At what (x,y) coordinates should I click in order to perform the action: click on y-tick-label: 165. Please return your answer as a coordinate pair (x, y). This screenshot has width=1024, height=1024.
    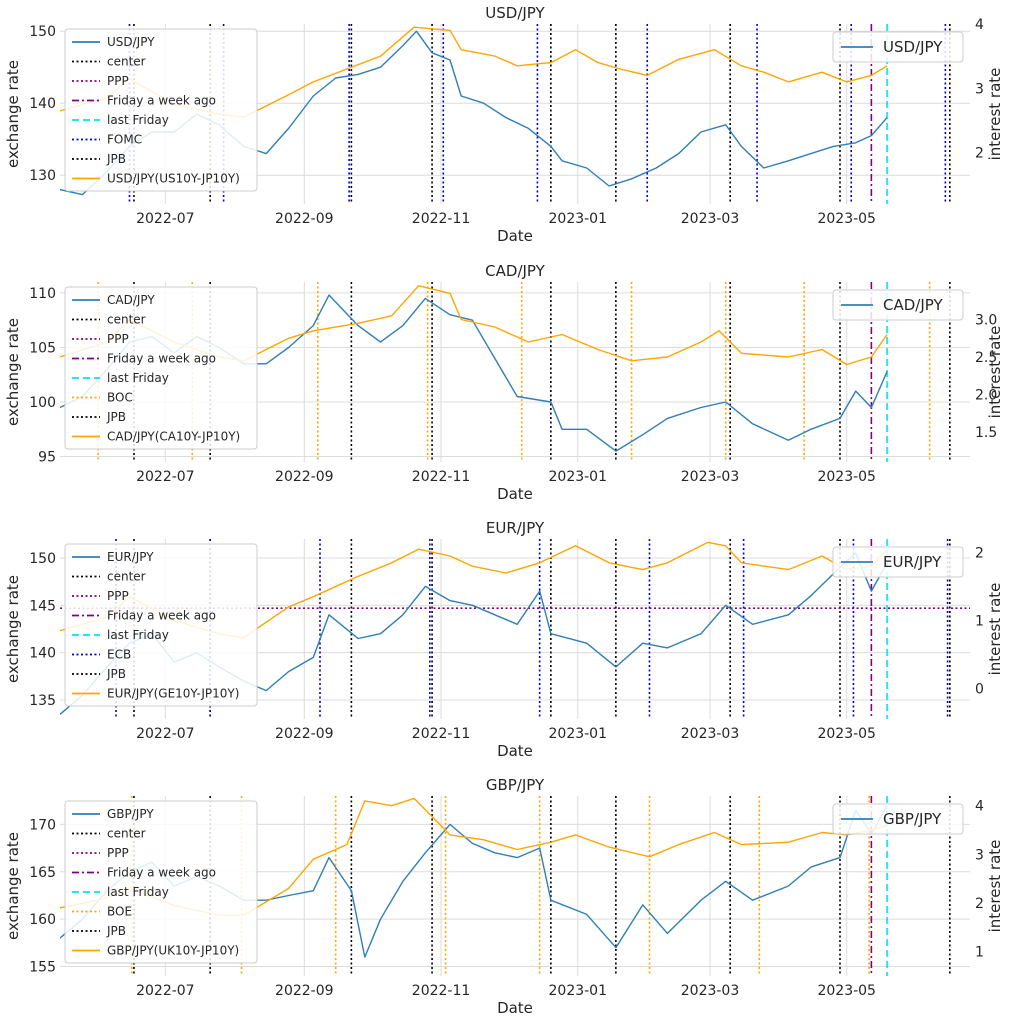
    Looking at the image, I should click on (42, 873).